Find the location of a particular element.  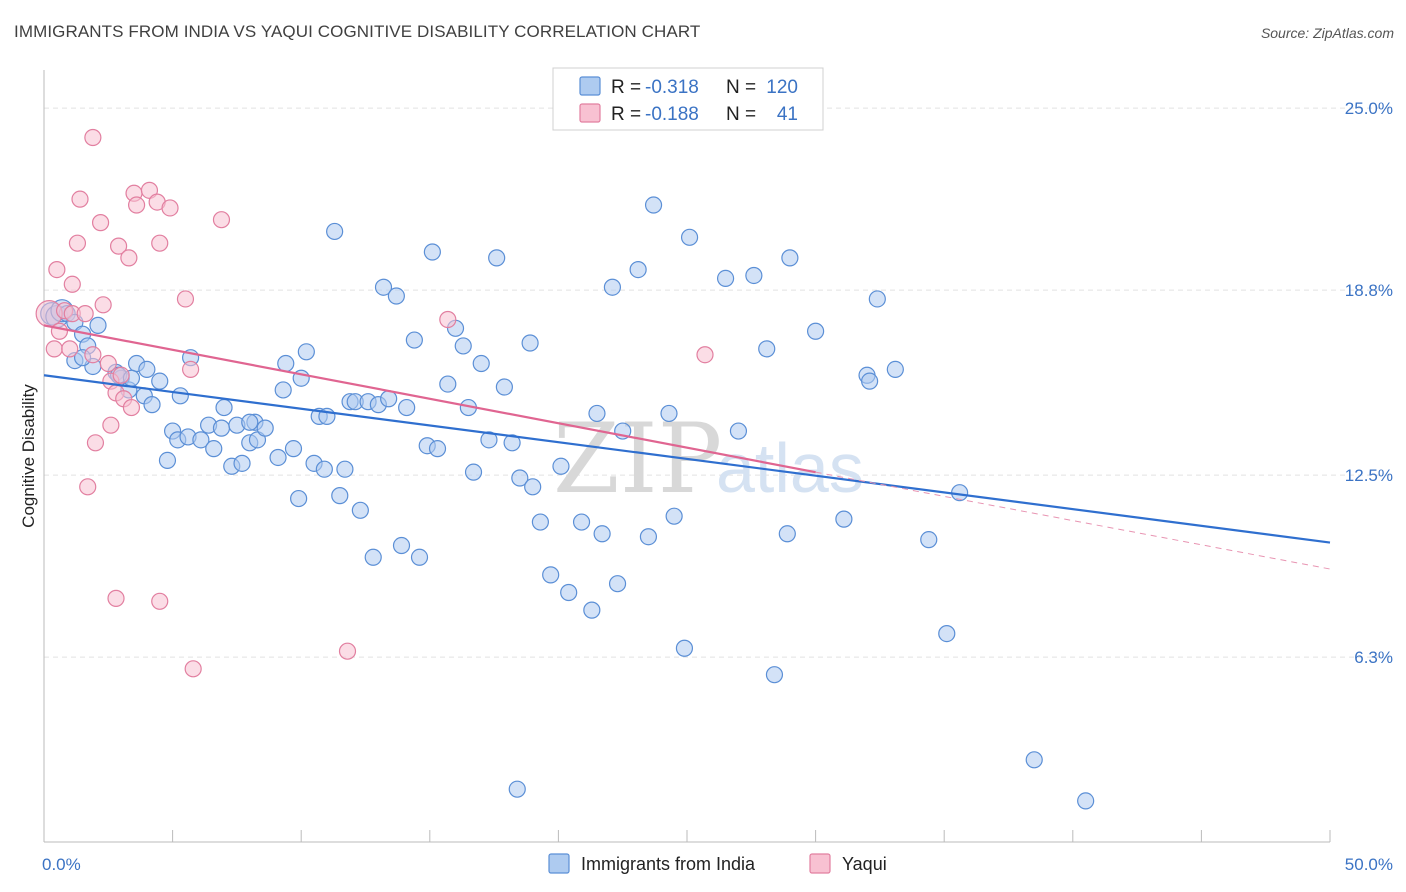

legend-swatch-yaqui is located at coordinates (820, 863).